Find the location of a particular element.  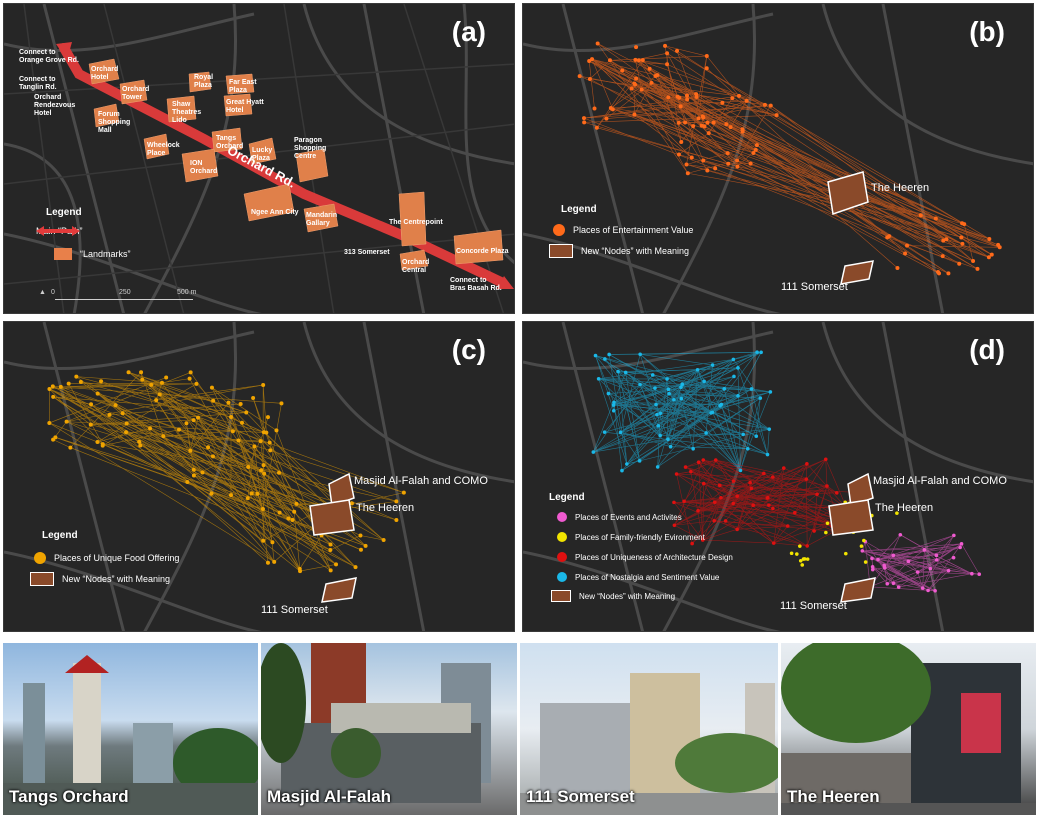

legend-title: Legend is located at coordinates (64, 212).